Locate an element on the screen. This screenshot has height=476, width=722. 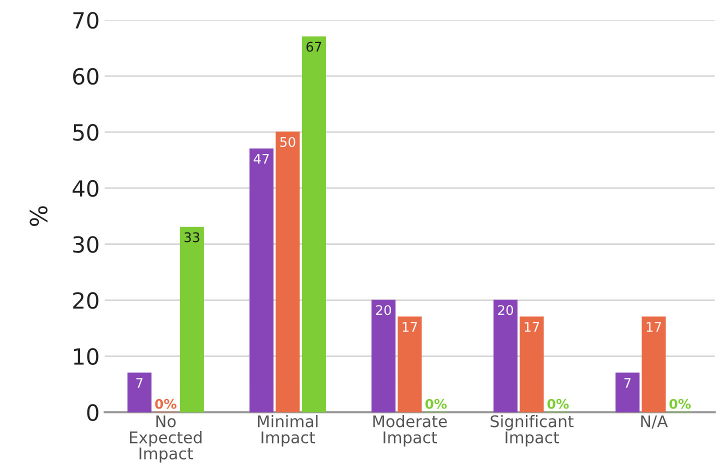
y-tick-label: 40 is located at coordinates (85, 188).